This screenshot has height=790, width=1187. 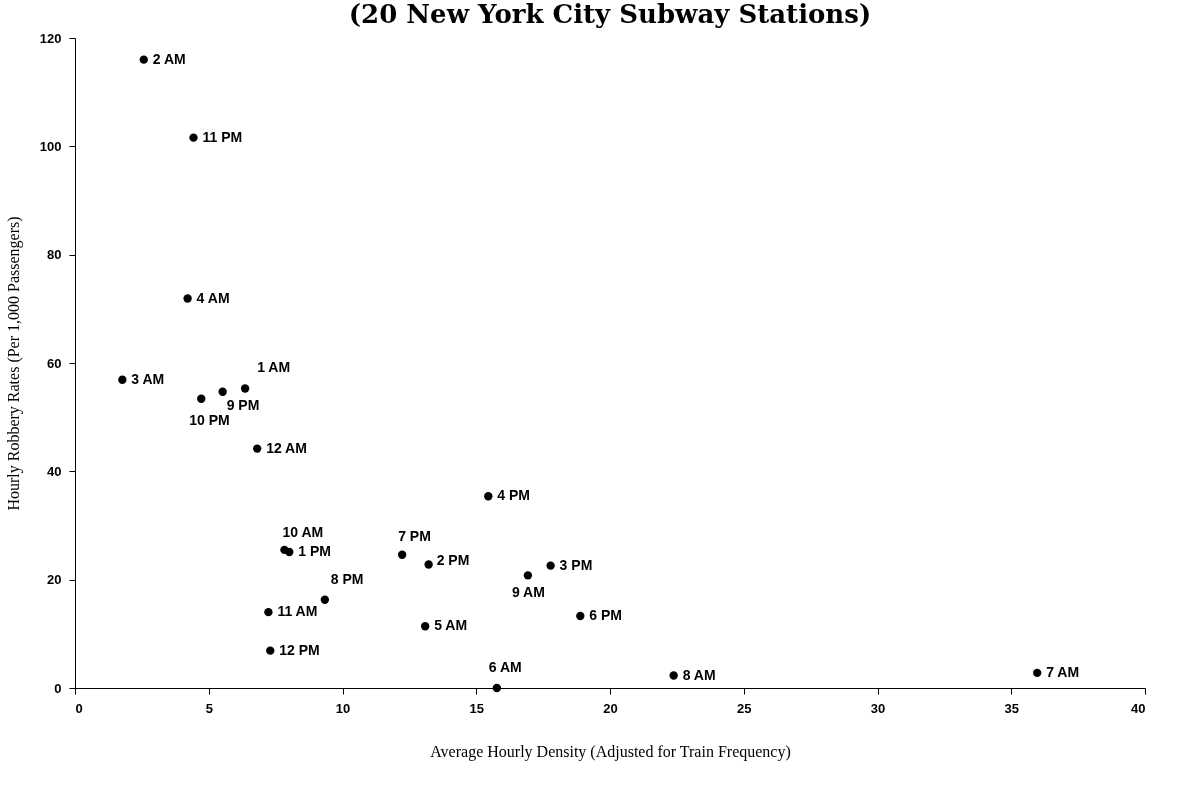 I want to click on annotation: 7 PM, so click(x=414, y=535).